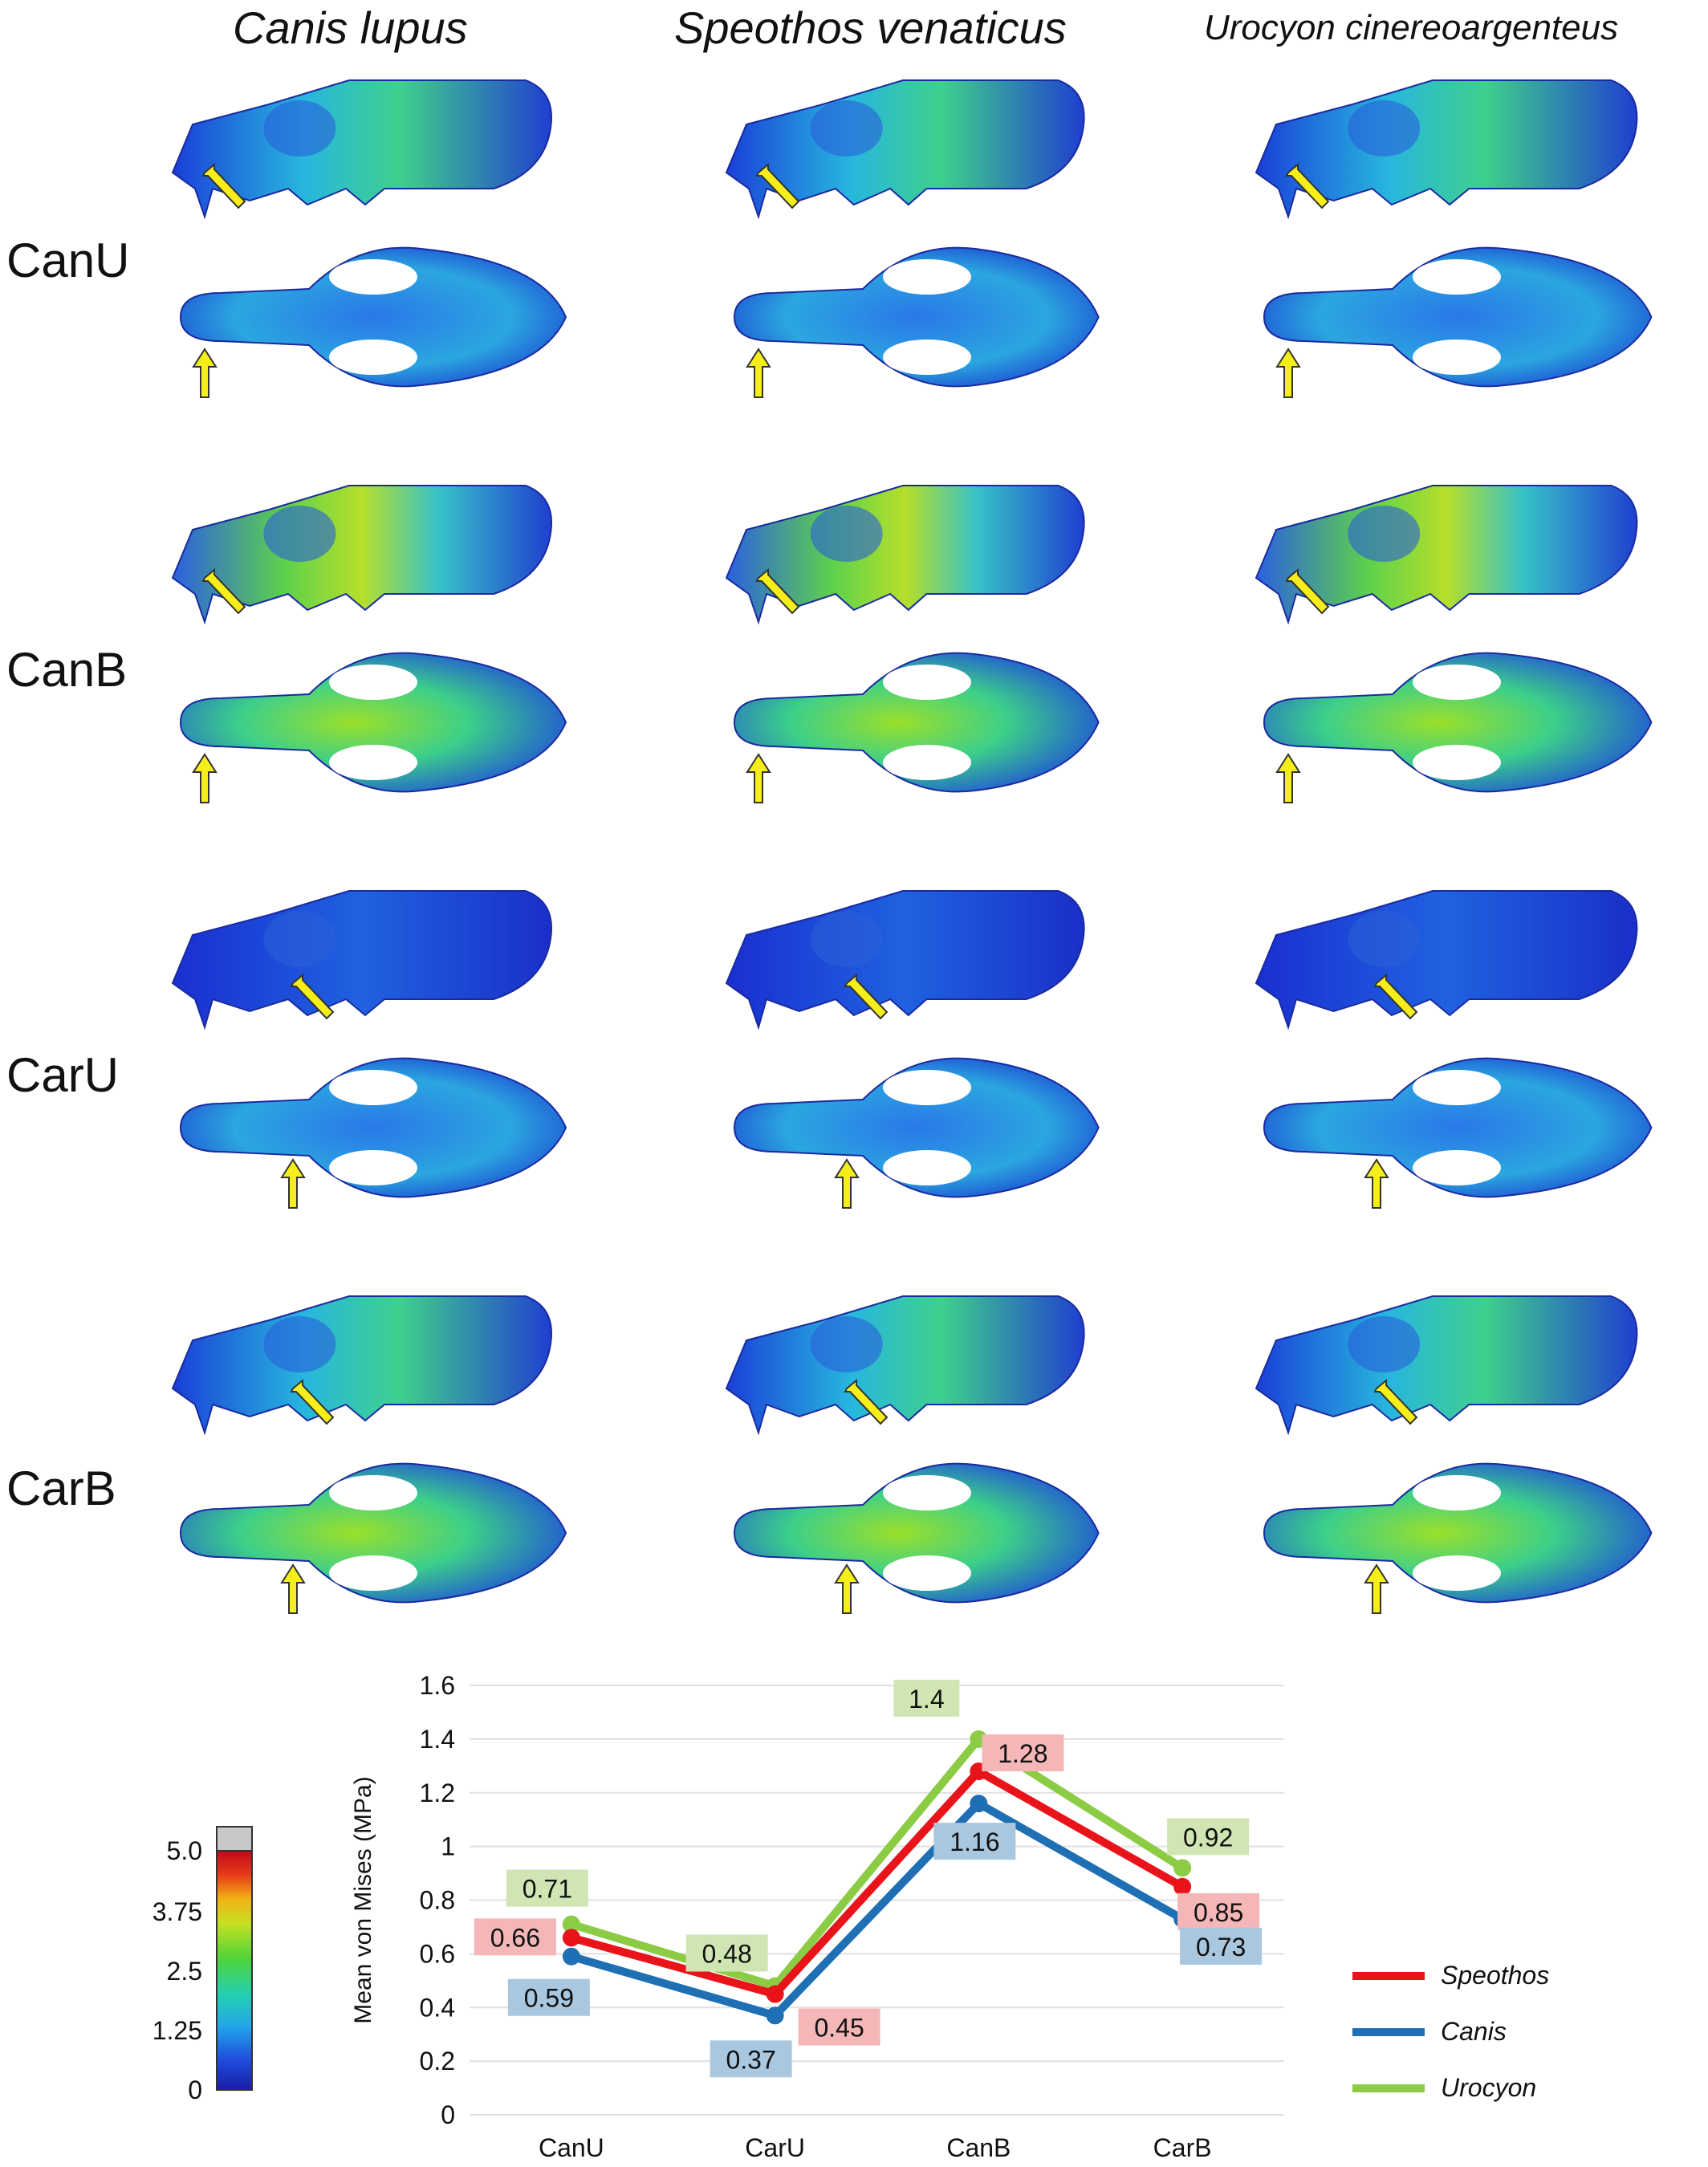 This screenshot has width=1708, height=2167. Describe the element at coordinates (438, 1793) in the screenshot. I see `y-tick-label: 1.2` at that location.